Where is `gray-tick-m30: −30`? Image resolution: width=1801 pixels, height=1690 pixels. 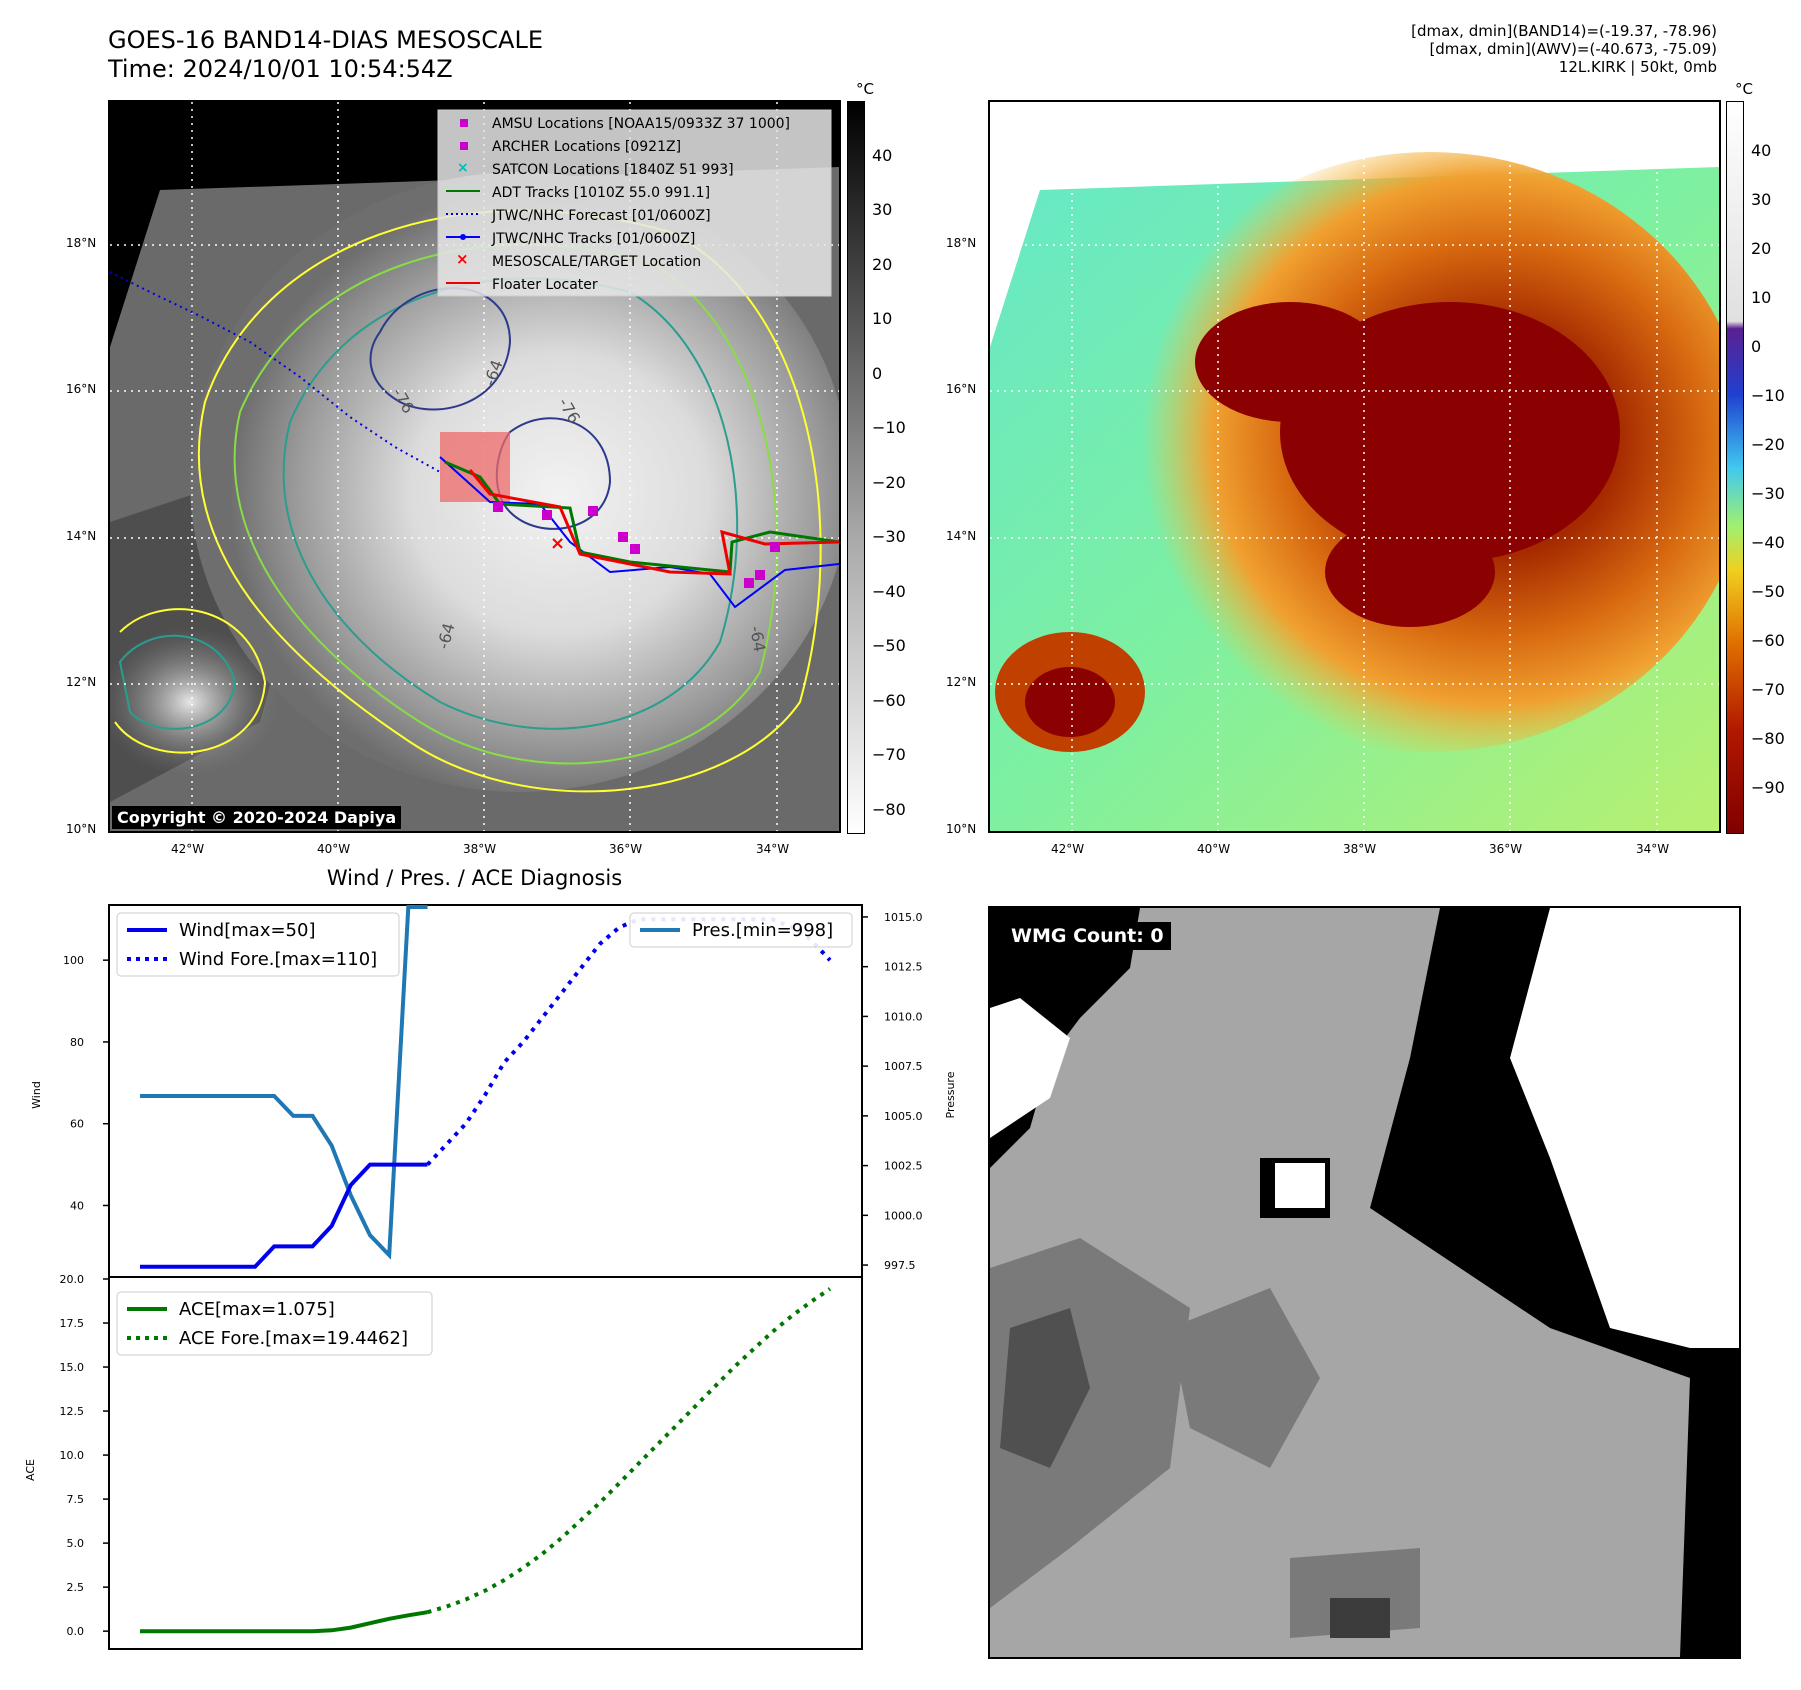
gray-tick-m30: −30 is located at coordinates (889, 536).